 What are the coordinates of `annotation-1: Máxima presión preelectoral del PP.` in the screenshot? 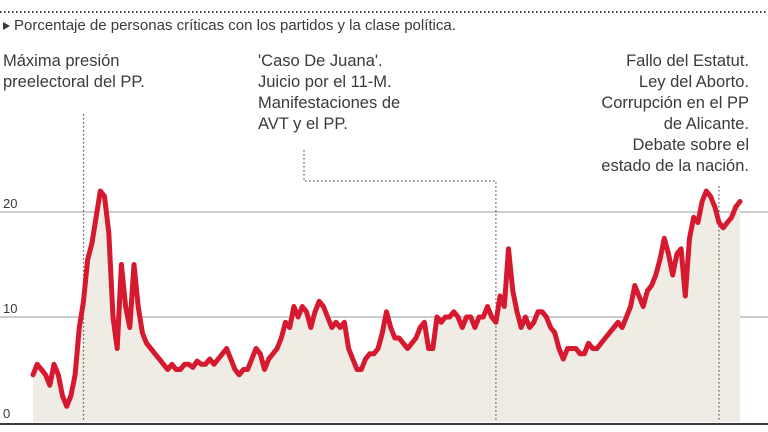 It's located at (74, 71).